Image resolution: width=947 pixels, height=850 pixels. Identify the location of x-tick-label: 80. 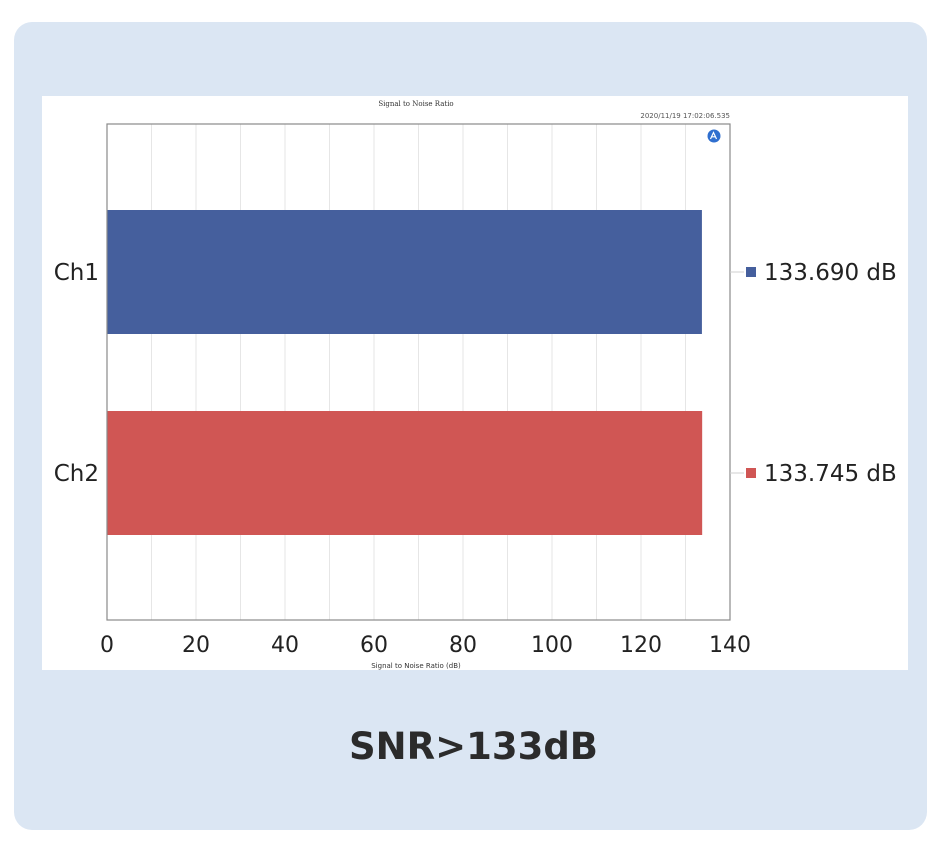
(463, 645).